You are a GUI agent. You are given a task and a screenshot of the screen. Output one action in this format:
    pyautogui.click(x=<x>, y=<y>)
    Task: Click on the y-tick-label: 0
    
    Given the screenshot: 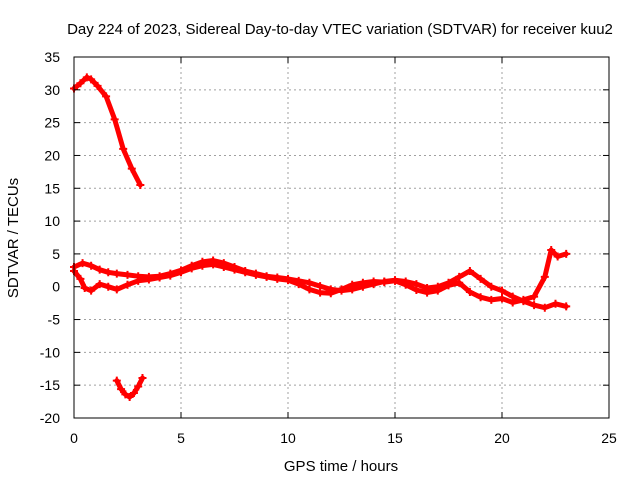 What is the action you would take?
    pyautogui.click(x=56, y=287)
    